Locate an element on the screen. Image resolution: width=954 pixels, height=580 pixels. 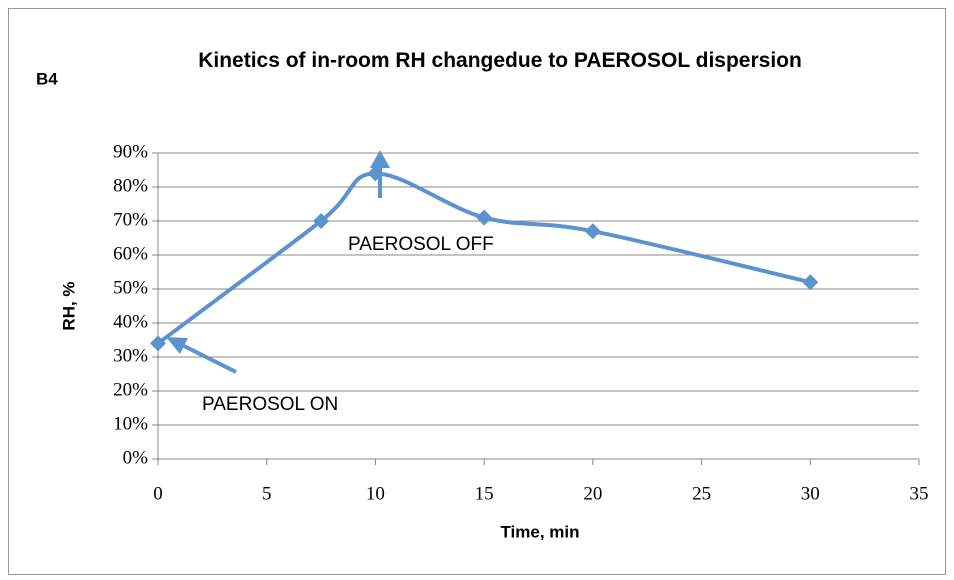
panel-label: B4 is located at coordinates (47, 78).